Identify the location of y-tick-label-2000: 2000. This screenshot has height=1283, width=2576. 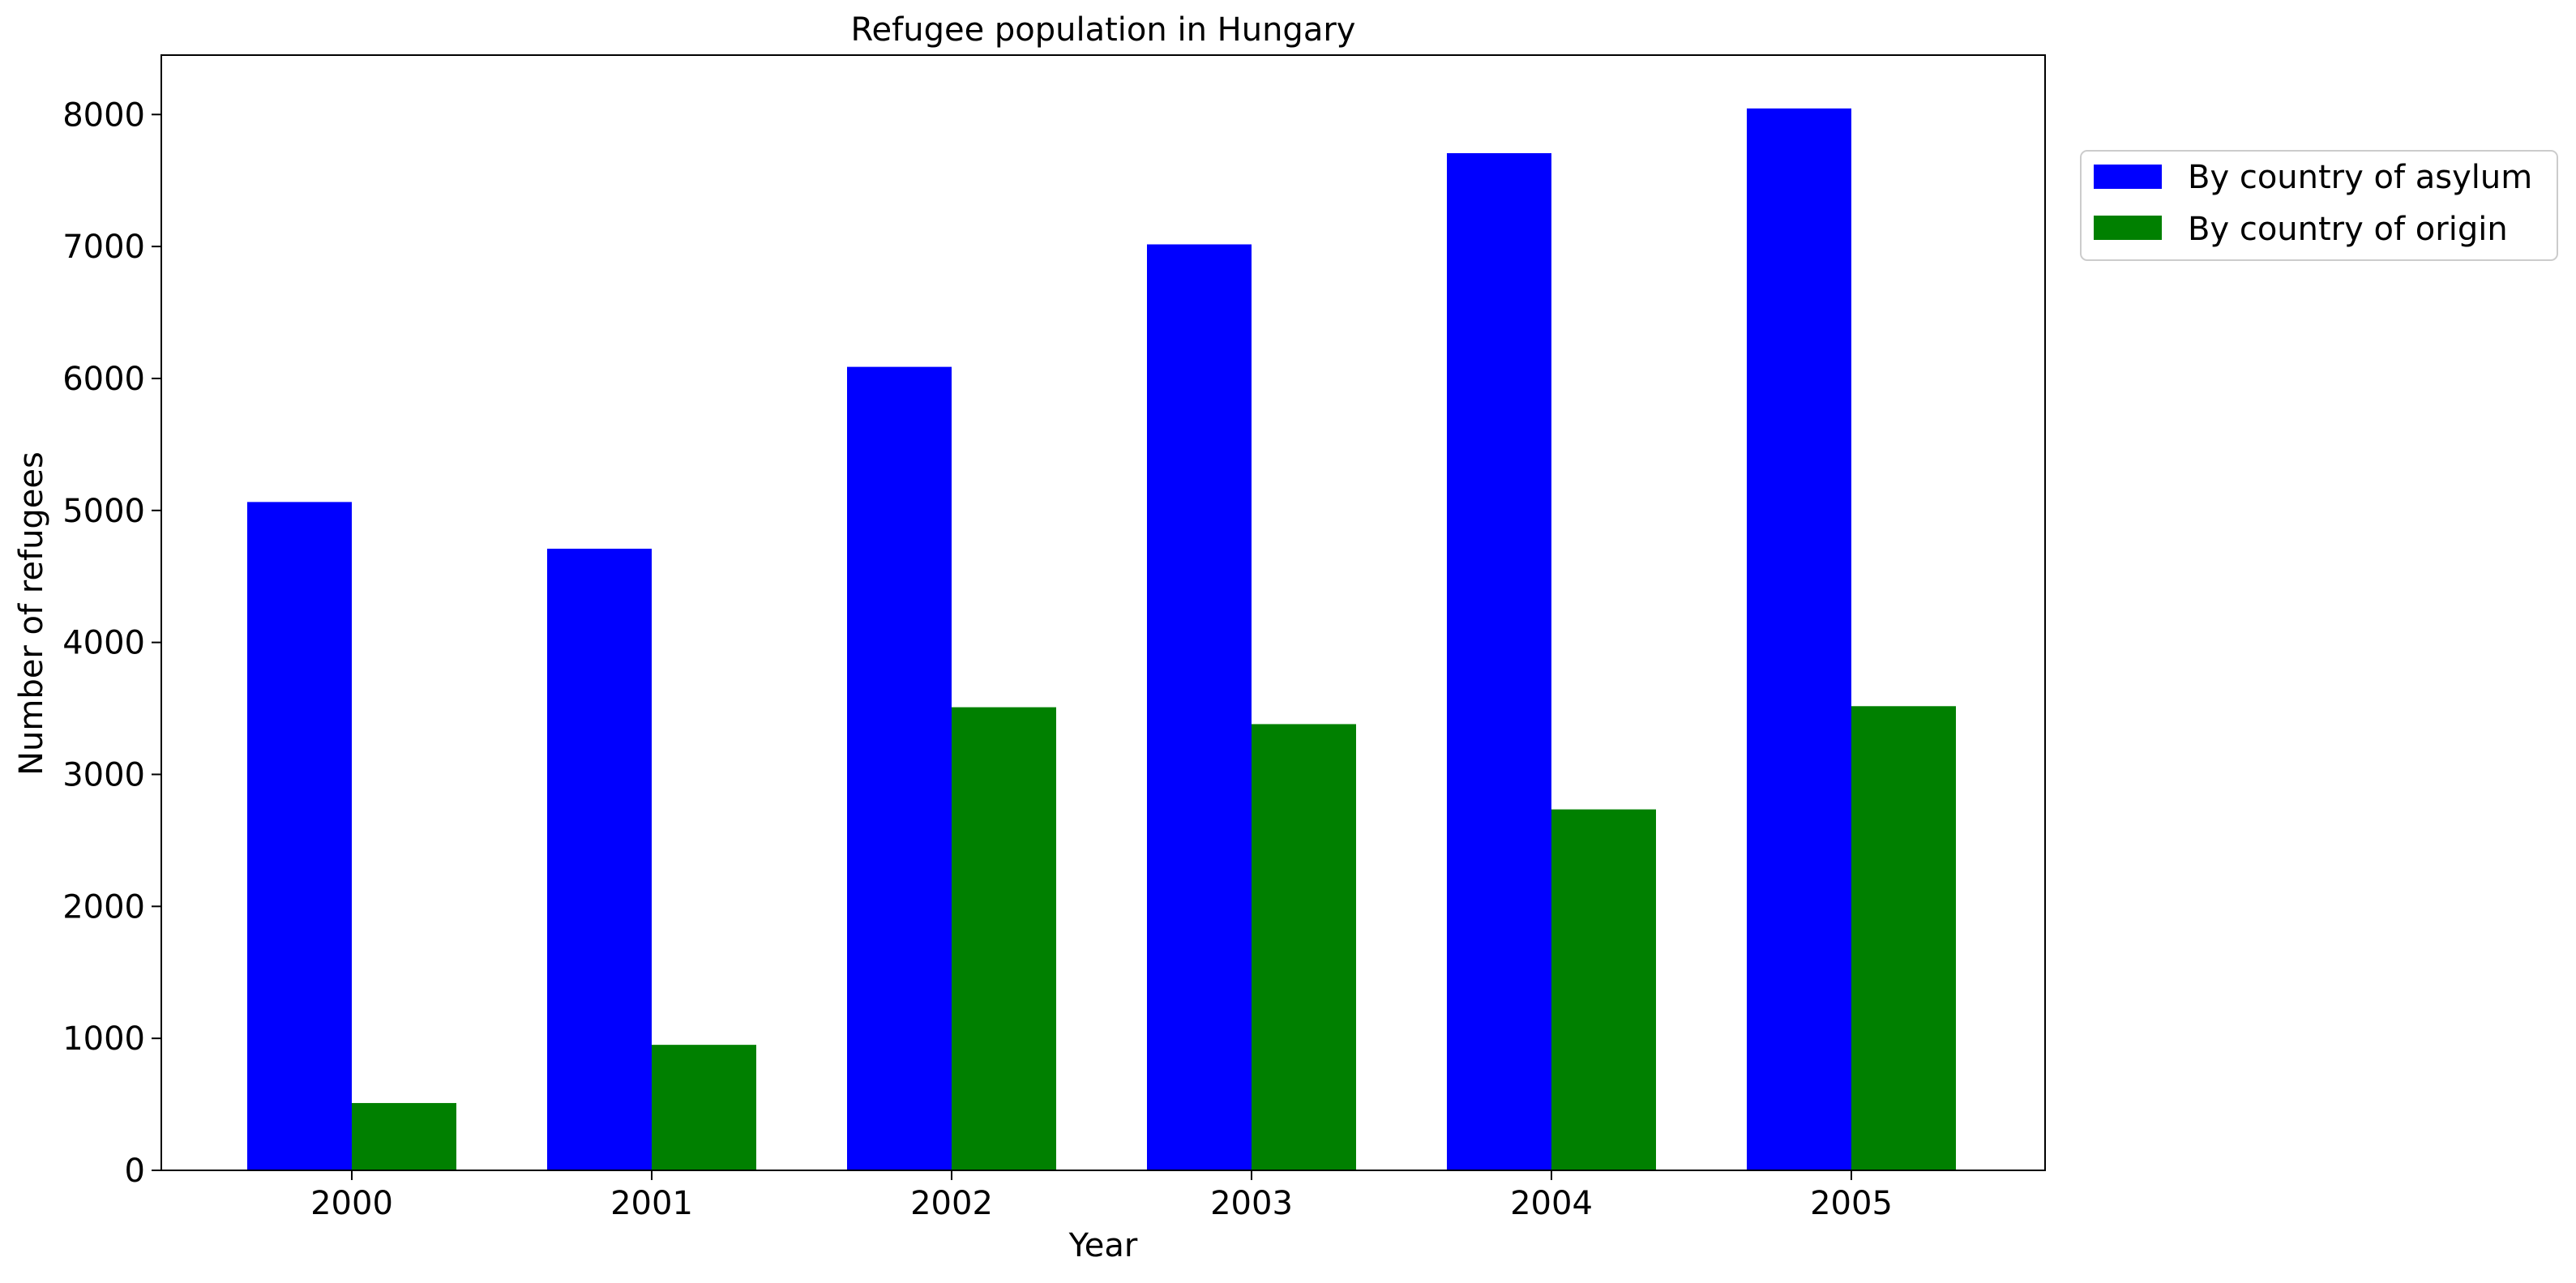
(103, 907).